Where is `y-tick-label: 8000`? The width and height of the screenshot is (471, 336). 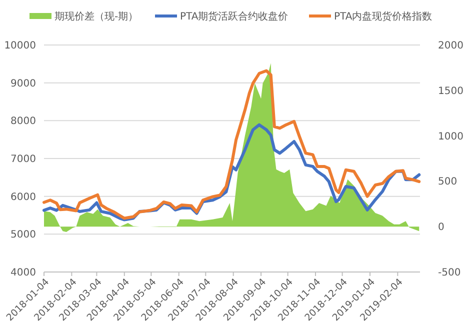 y-tick-label: 8000 is located at coordinates (23, 122).